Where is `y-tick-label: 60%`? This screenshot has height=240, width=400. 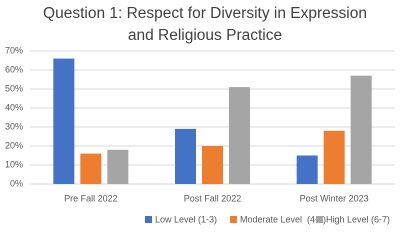
y-tick-label: 60% is located at coordinates (14, 69).